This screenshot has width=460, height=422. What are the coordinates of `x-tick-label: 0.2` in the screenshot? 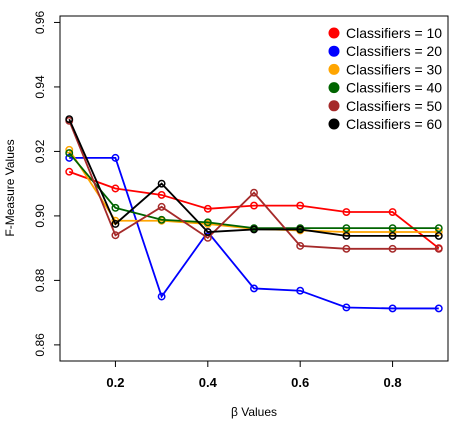 It's located at (115, 382).